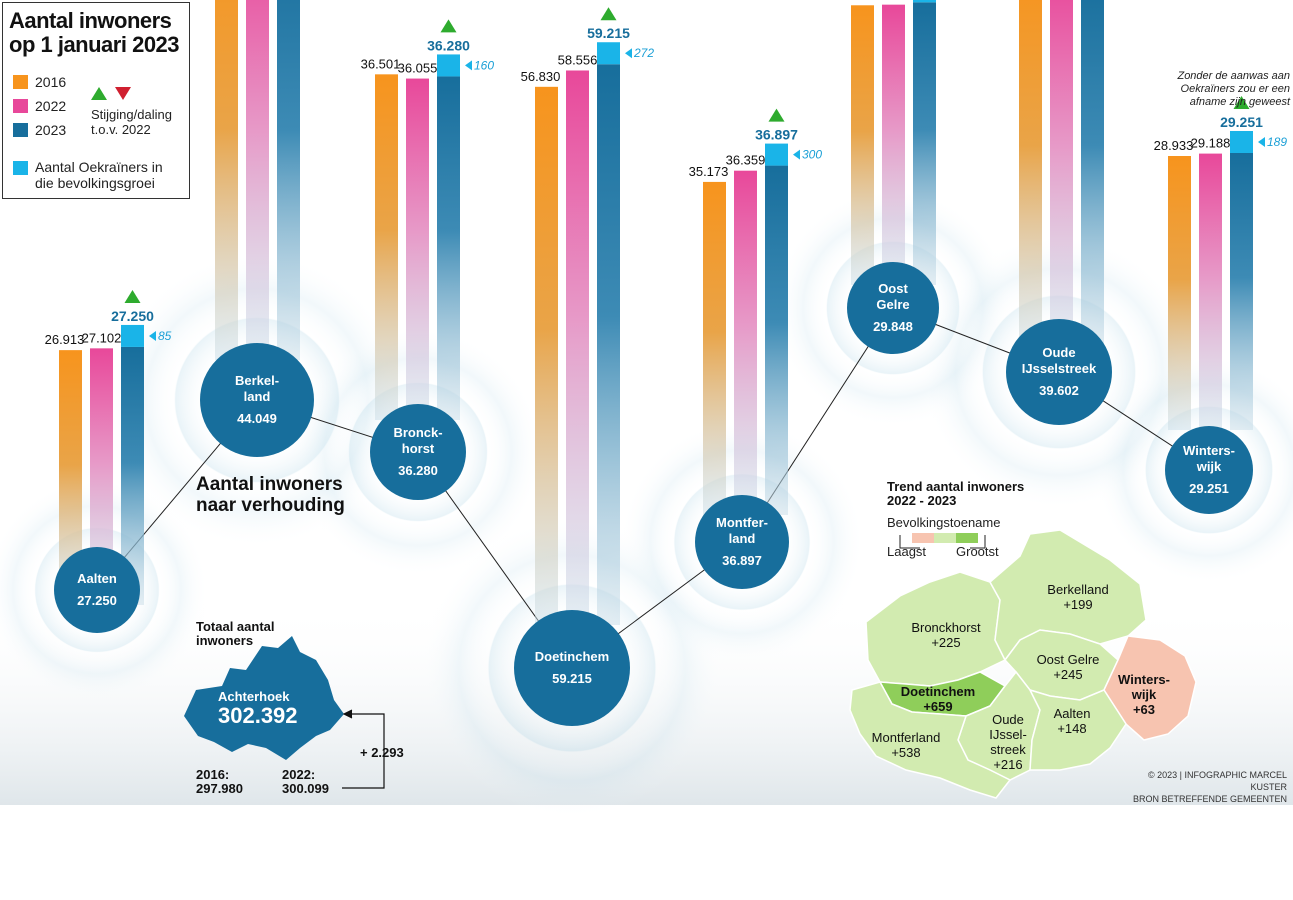  Describe the element at coordinates (893, 145) in the screenshot. I see `bar-2022-oost-gelre` at that location.